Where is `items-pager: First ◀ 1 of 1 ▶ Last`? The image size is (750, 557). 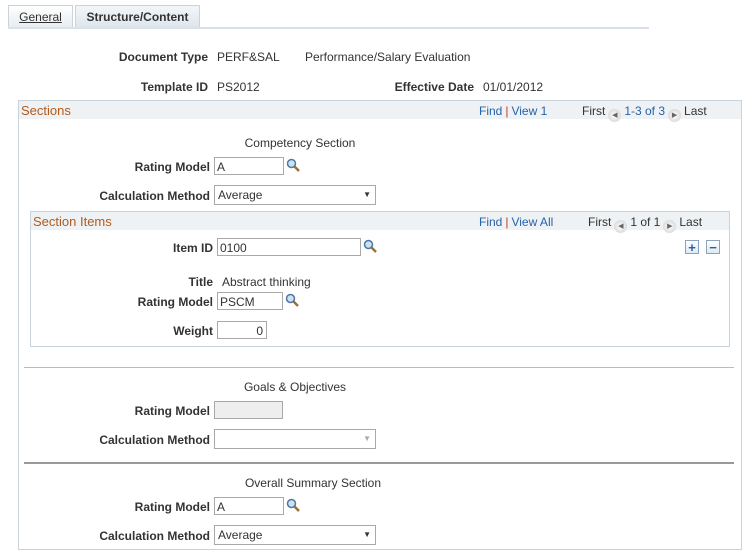 items-pager: First ◀ 1 of 1 ▶ Last is located at coordinates (645, 224).